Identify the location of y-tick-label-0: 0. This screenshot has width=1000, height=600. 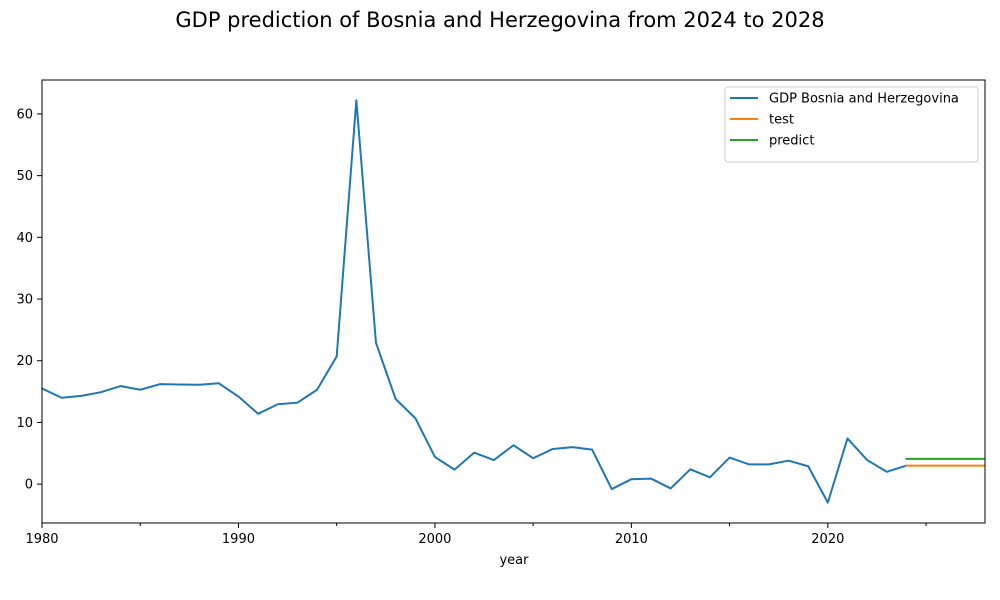
(29, 485).